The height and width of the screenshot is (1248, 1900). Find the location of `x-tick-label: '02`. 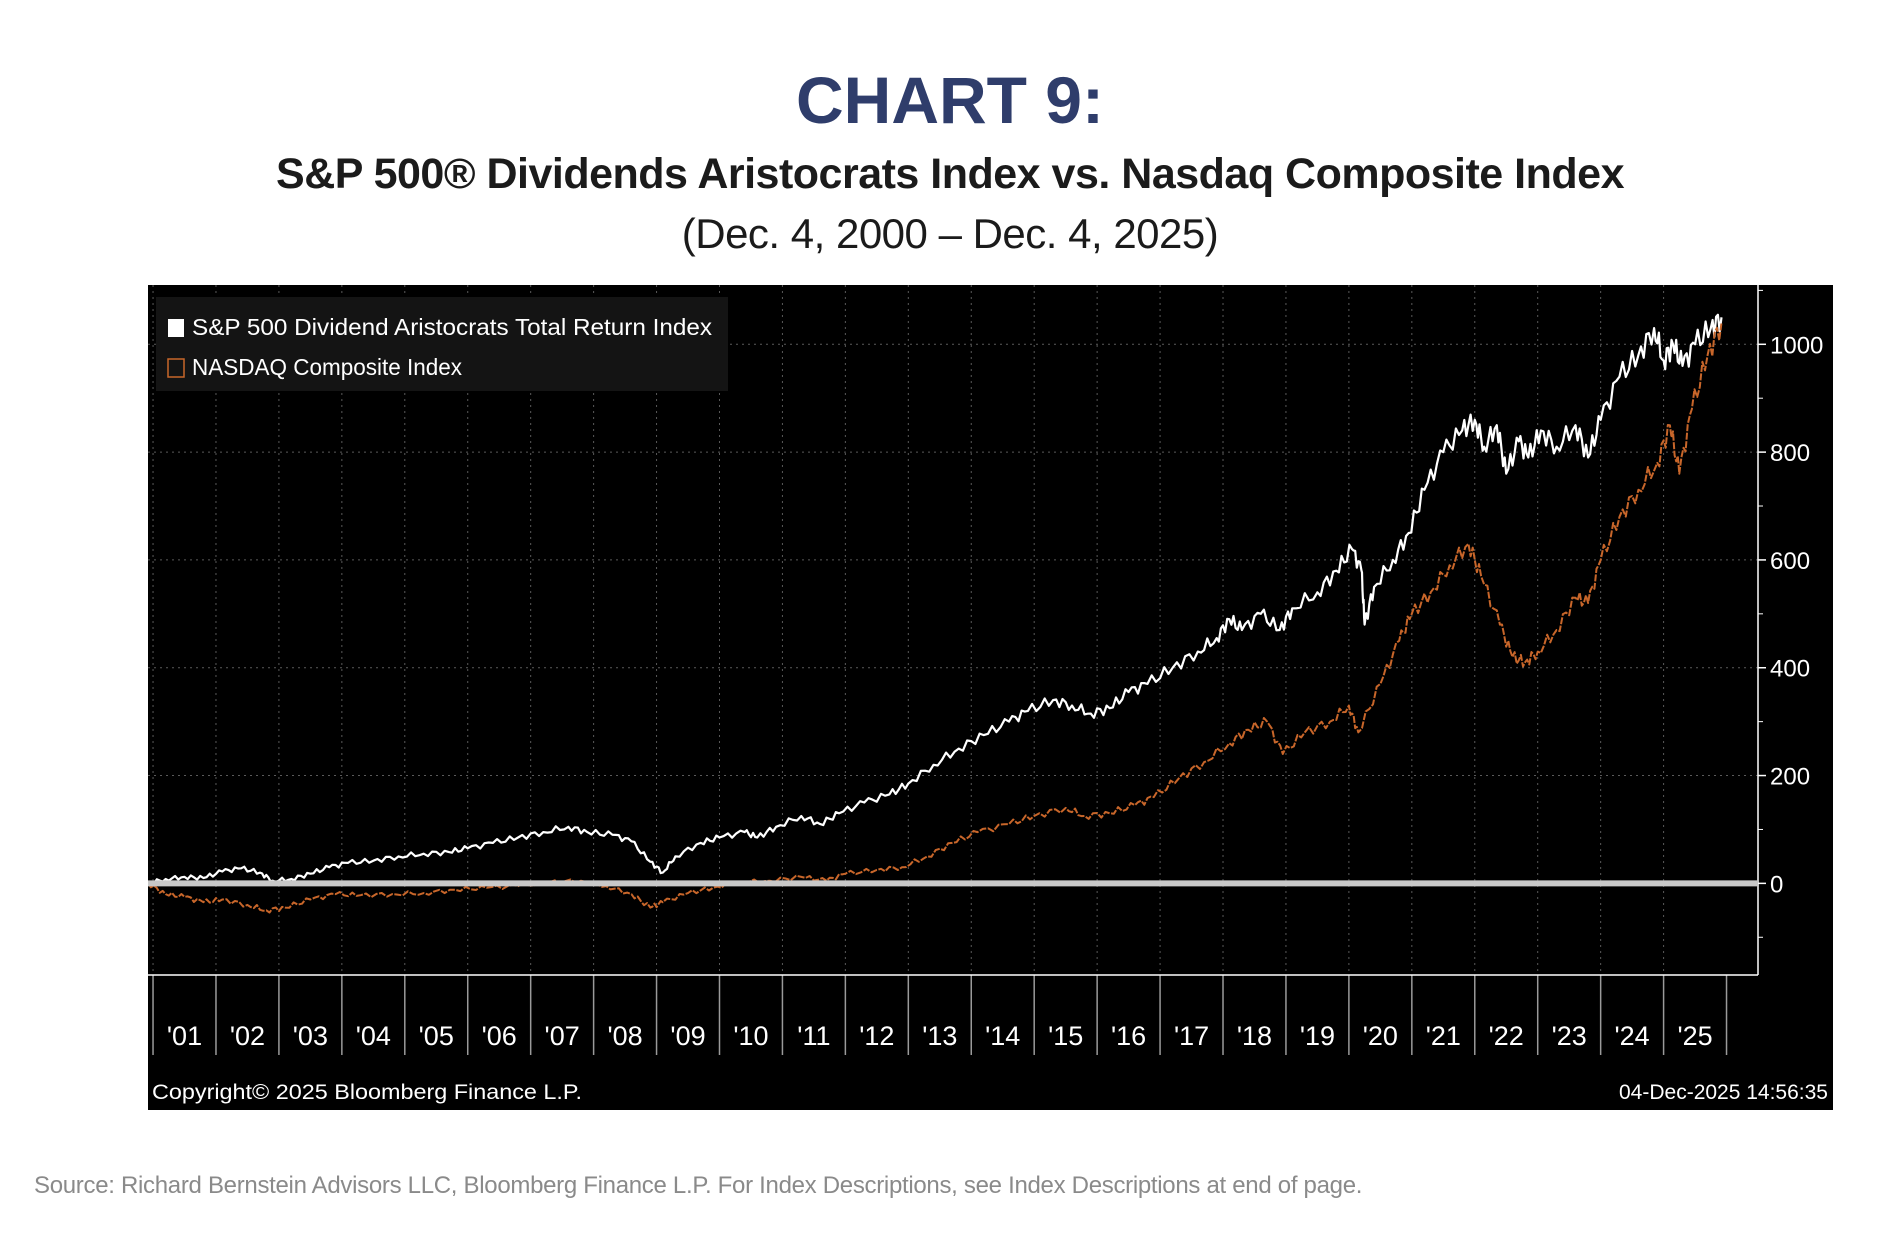

x-tick-label: '02 is located at coordinates (247, 1036).